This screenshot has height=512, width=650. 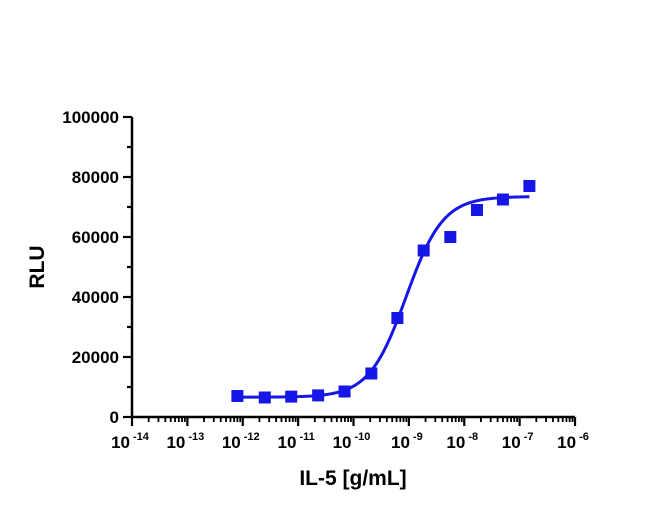 I want to click on y-tick-label: 40000, so click(x=95, y=297).